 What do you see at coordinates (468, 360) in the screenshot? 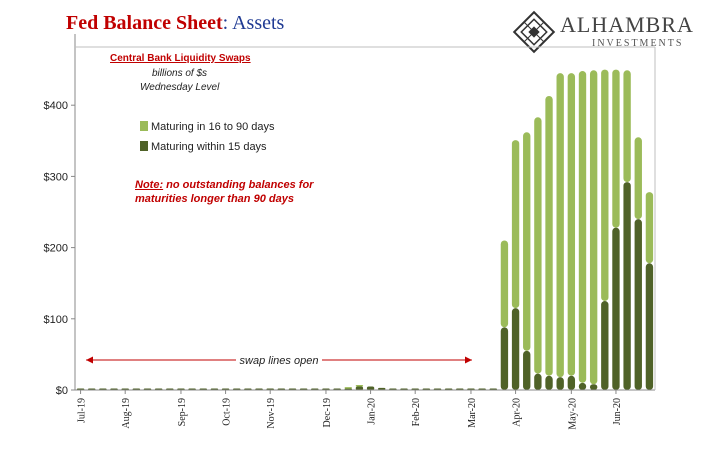
I see `arrowhead-right-icon` at bounding box center [468, 360].